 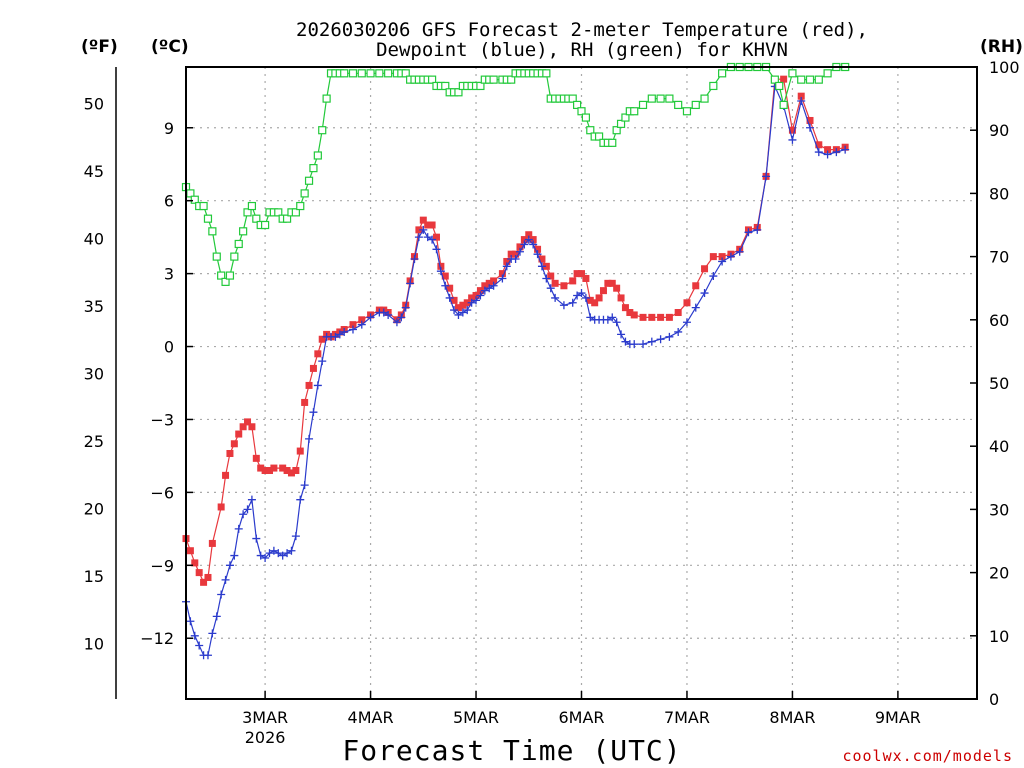 What do you see at coordinates (170, 47) in the screenshot?
I see `celsius-axis-label: (ºC)` at bounding box center [170, 47].